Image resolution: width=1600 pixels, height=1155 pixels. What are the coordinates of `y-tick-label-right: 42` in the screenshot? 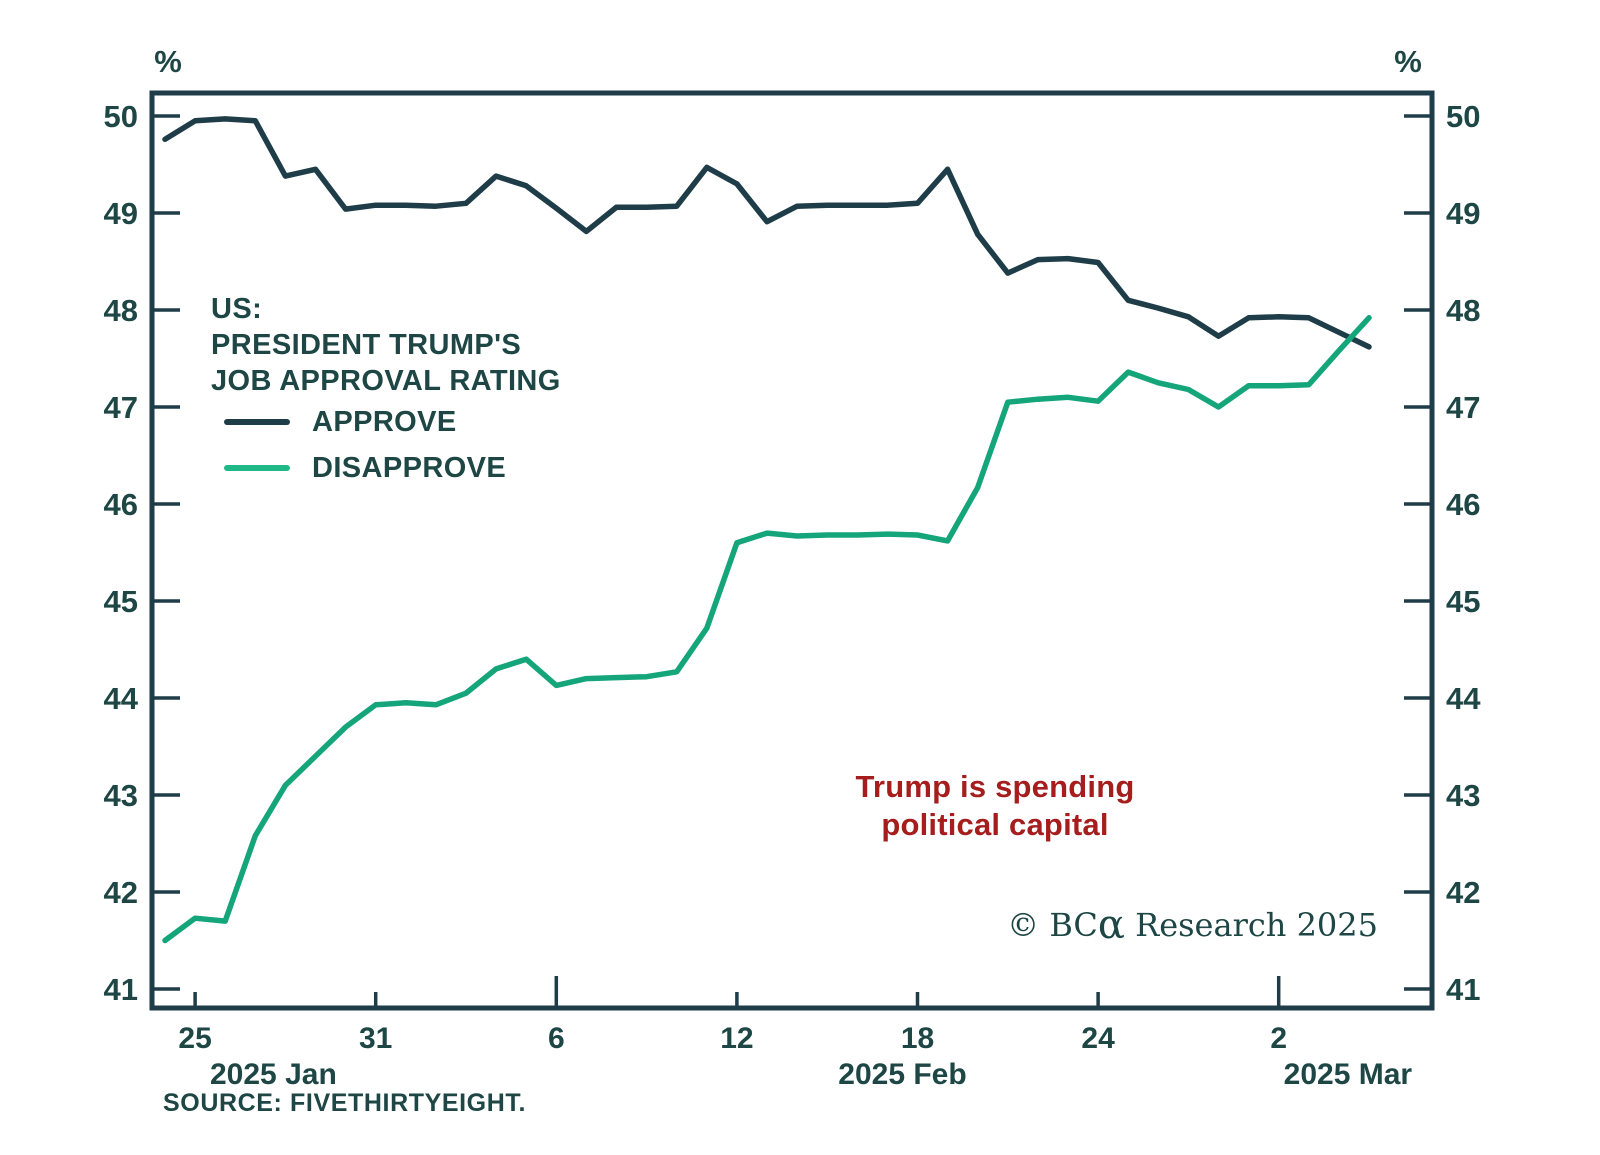 It's located at (1463, 892).